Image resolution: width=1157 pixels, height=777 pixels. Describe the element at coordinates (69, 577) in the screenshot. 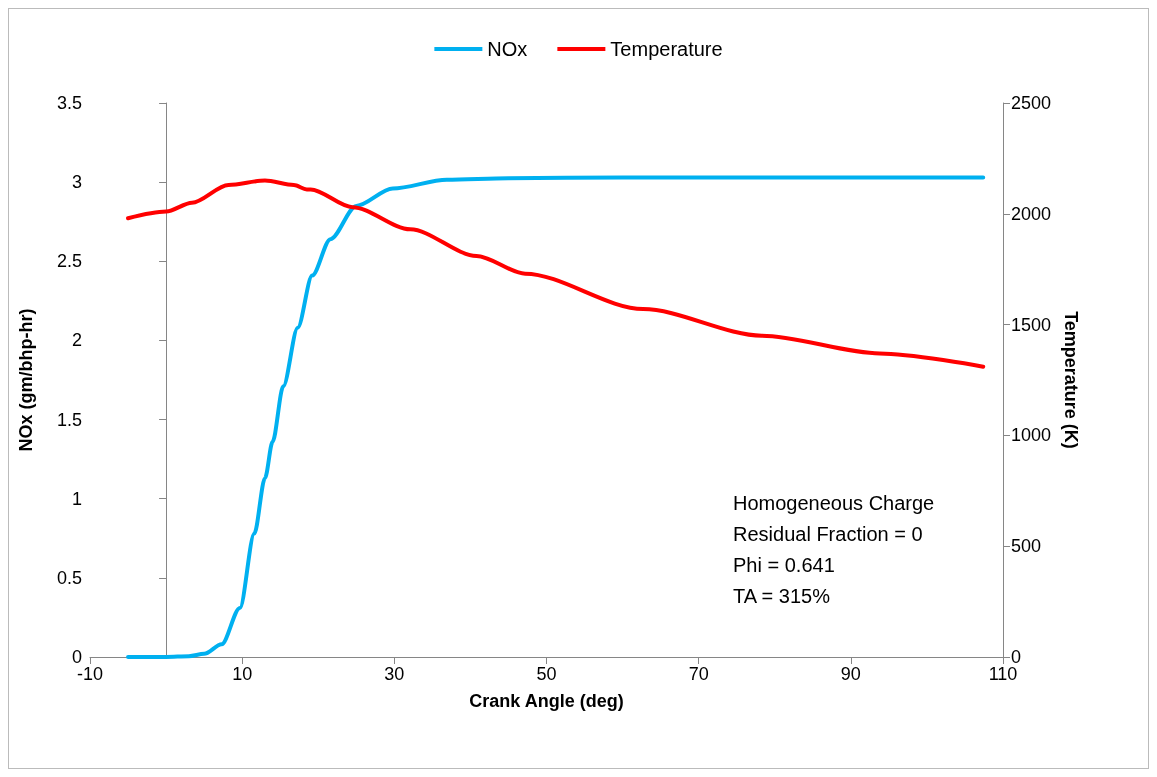

I see `y-tick-label: 0.5` at that location.